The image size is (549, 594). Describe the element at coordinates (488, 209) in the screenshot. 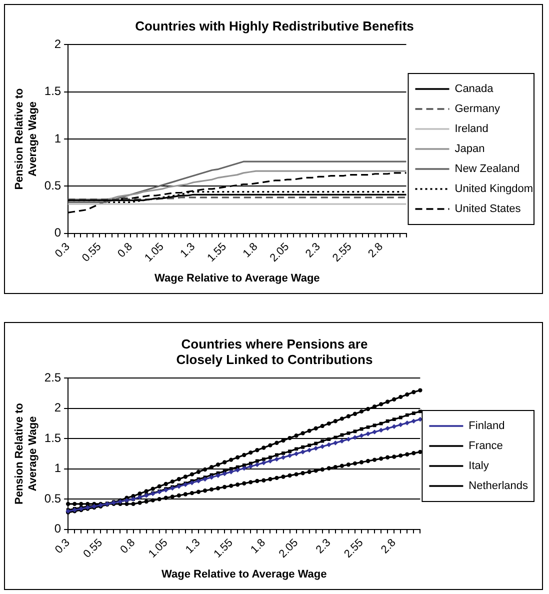

I see `legend-label: United States` at that location.